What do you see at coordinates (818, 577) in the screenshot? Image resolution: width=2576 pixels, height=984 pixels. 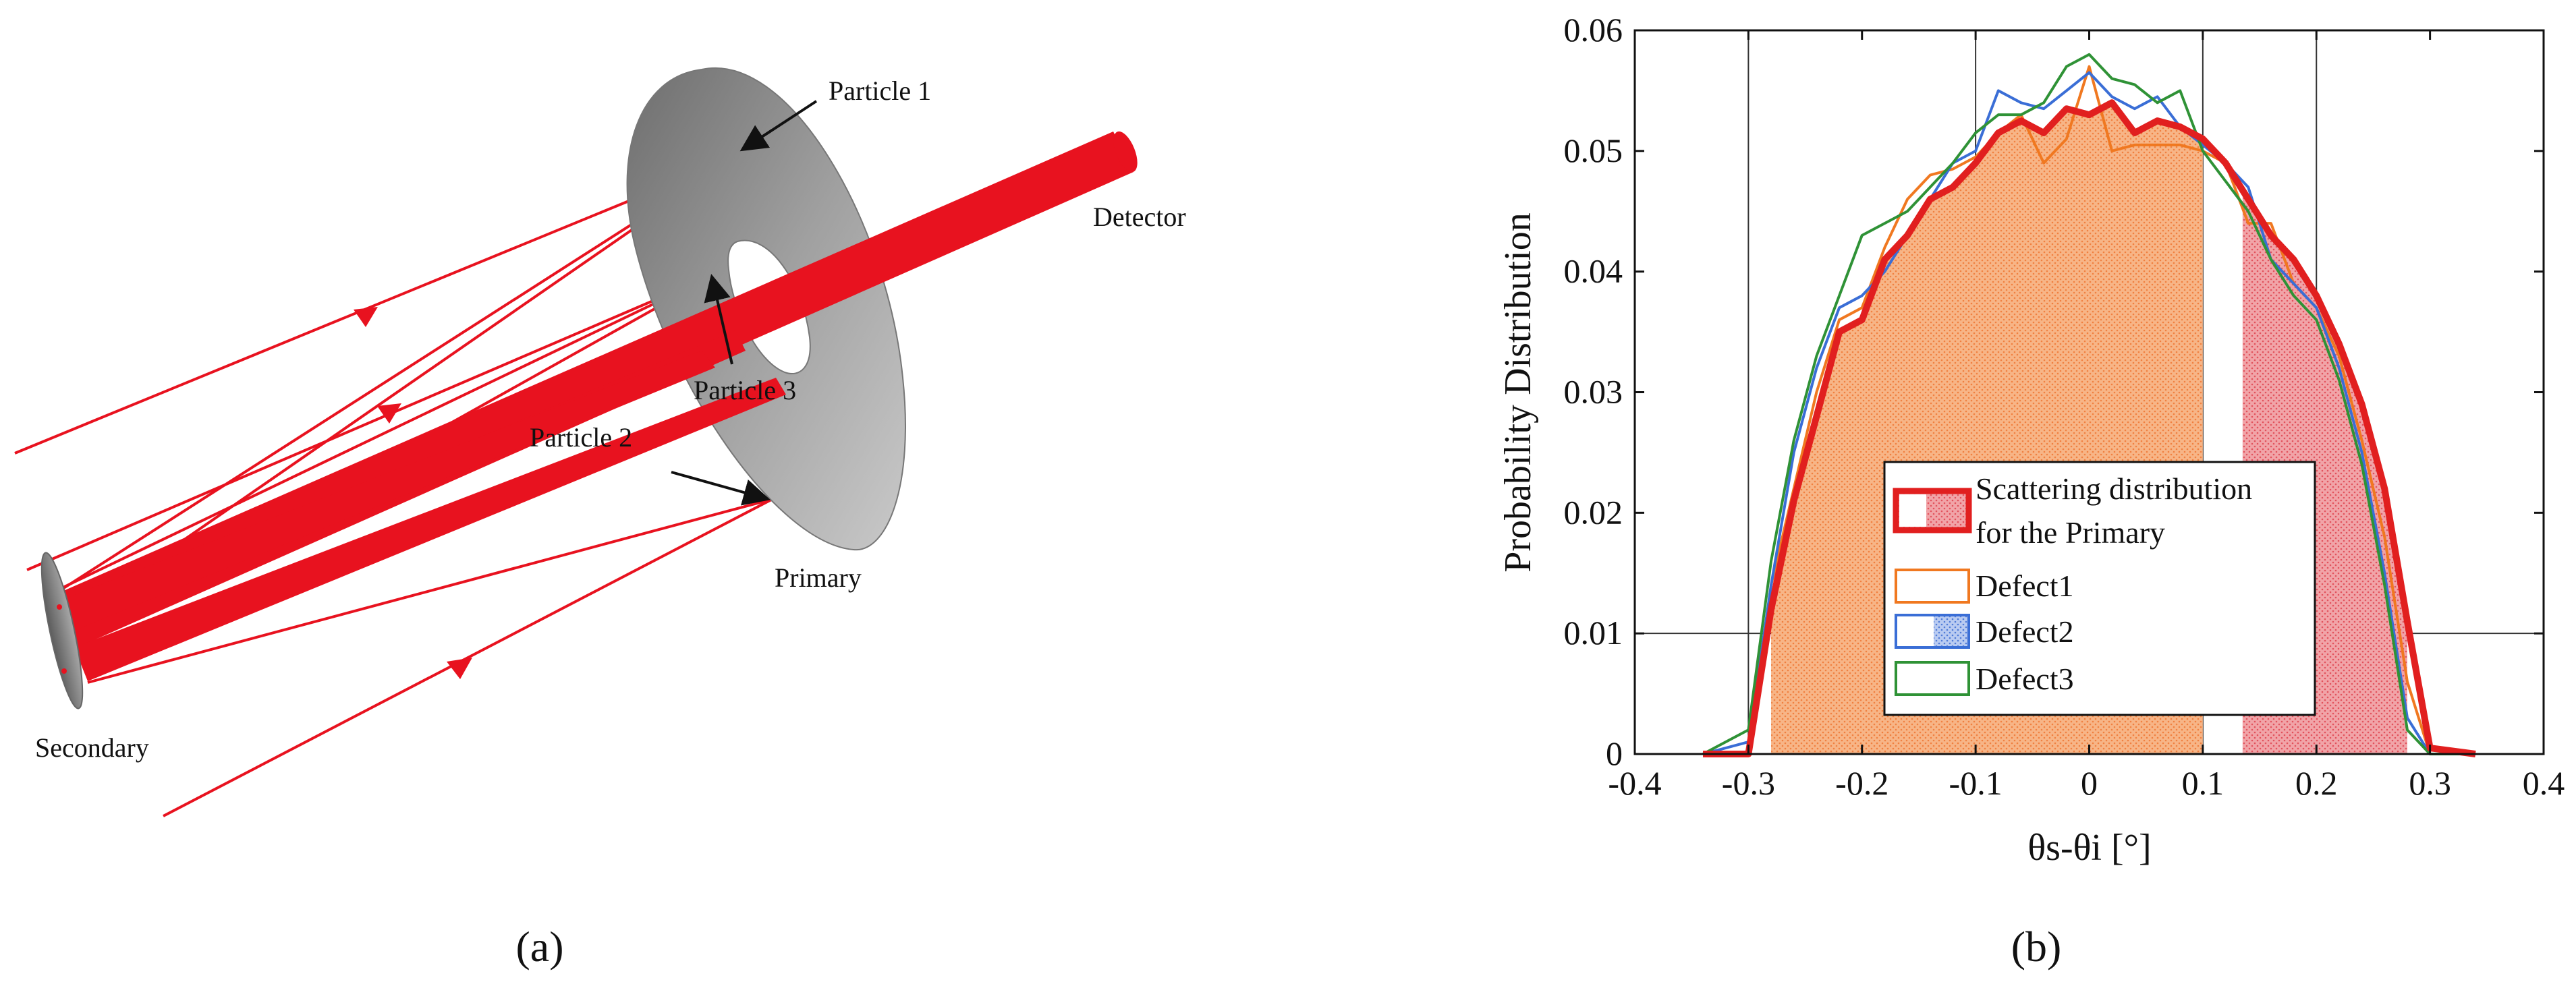 I see `primary-label: Primary` at bounding box center [818, 577].